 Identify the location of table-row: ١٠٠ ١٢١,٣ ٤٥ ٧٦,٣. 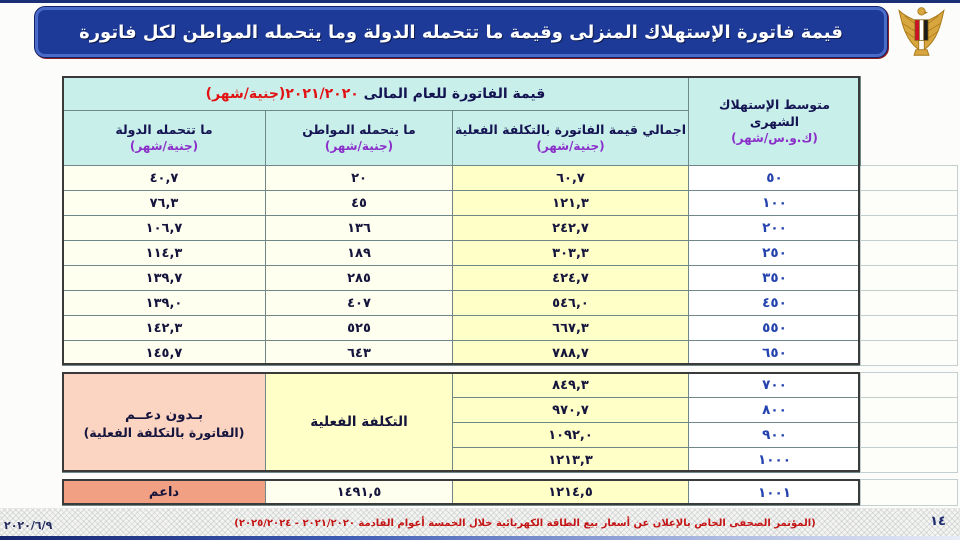
(510, 203).